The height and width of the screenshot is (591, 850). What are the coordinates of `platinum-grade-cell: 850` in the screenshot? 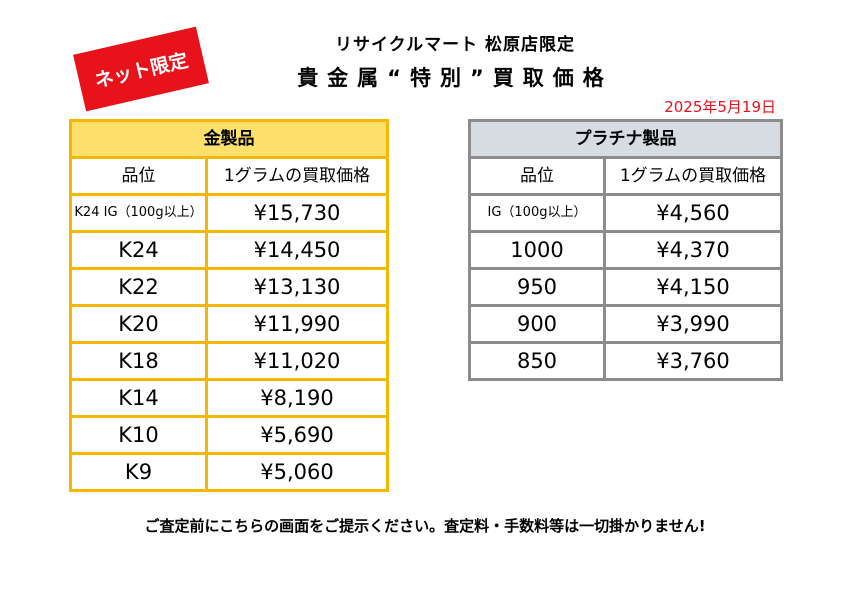 It's located at (537, 361).